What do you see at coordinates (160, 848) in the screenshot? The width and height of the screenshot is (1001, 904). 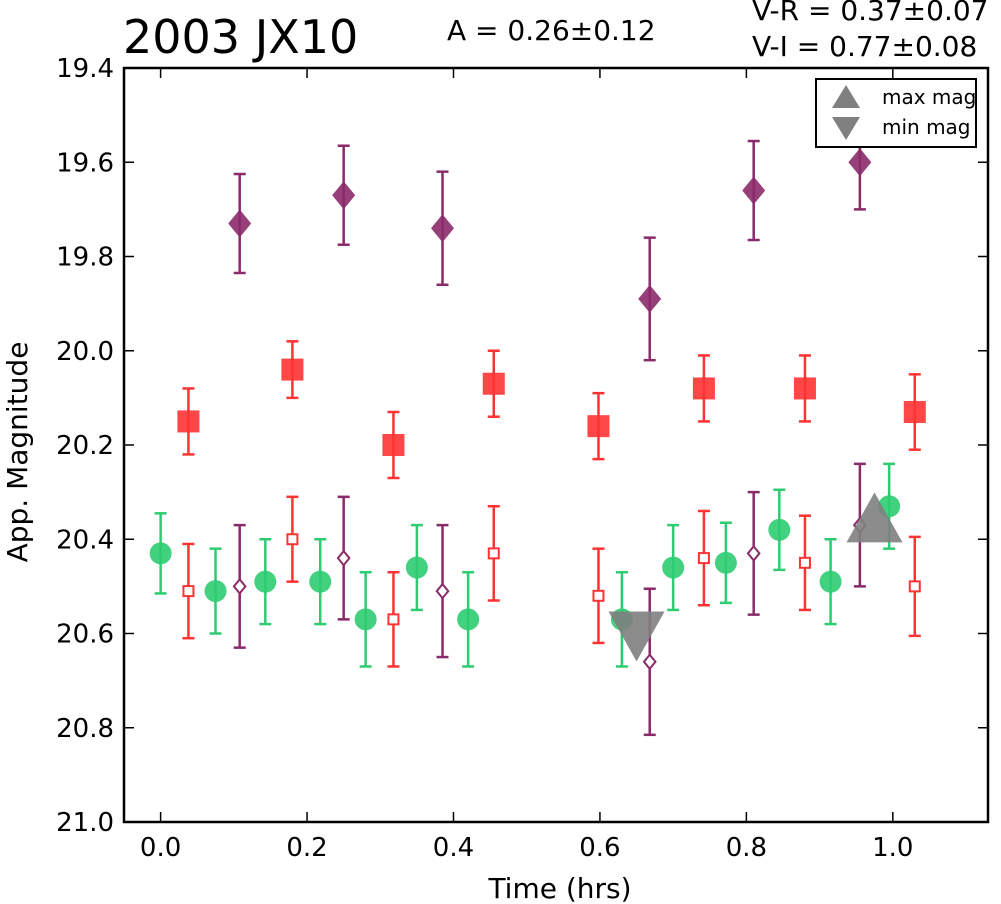 I see `x-tick-label: 0.0` at bounding box center [160, 848].